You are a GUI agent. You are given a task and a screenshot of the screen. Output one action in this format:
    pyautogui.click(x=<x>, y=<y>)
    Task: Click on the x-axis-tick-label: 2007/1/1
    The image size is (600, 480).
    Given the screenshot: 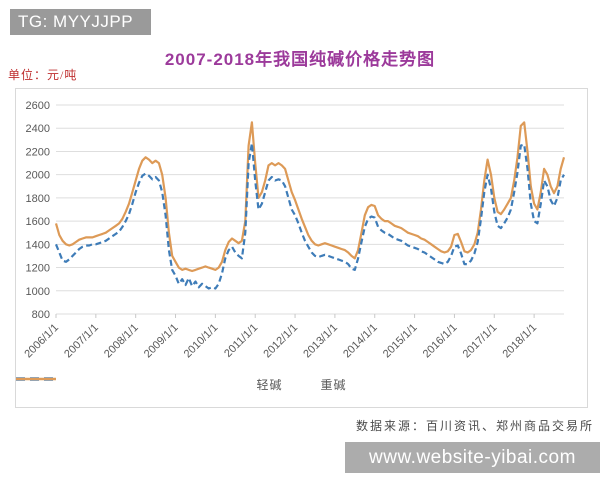 What is the action you would take?
    pyautogui.click(x=81, y=341)
    